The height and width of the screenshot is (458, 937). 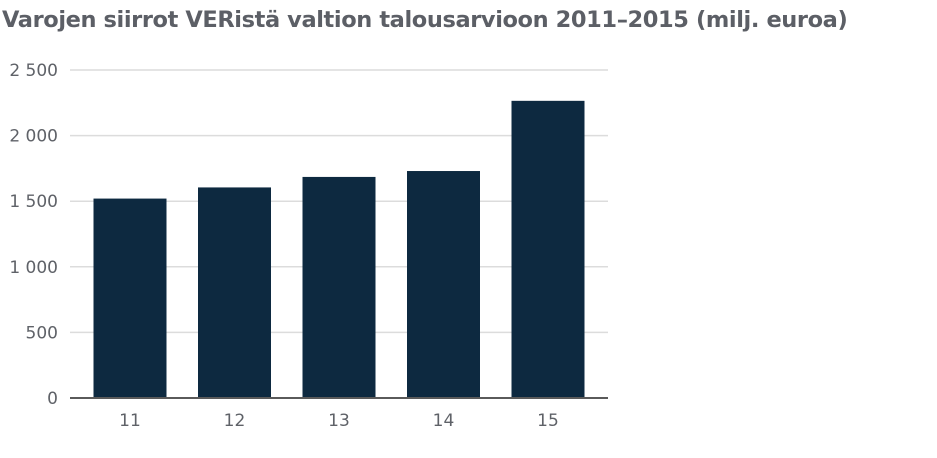 I want to click on y-tick-label: 2 000, so click(x=33, y=137).